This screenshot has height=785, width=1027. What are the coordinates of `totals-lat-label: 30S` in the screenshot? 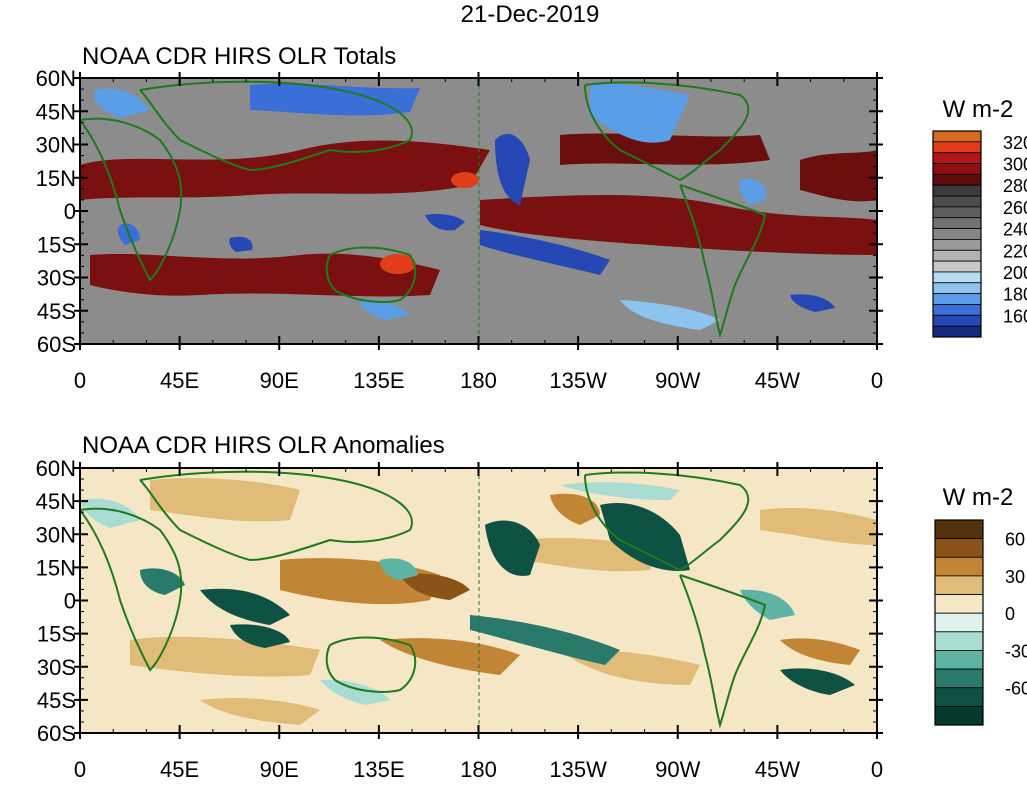 It's located at (56, 278).